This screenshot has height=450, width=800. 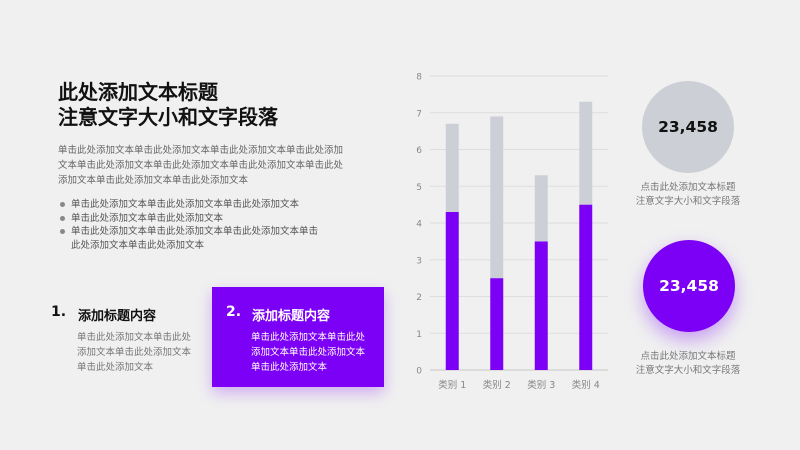 What do you see at coordinates (586, 385) in the screenshot?
I see `x-tick-label: 类别 4` at bounding box center [586, 385].